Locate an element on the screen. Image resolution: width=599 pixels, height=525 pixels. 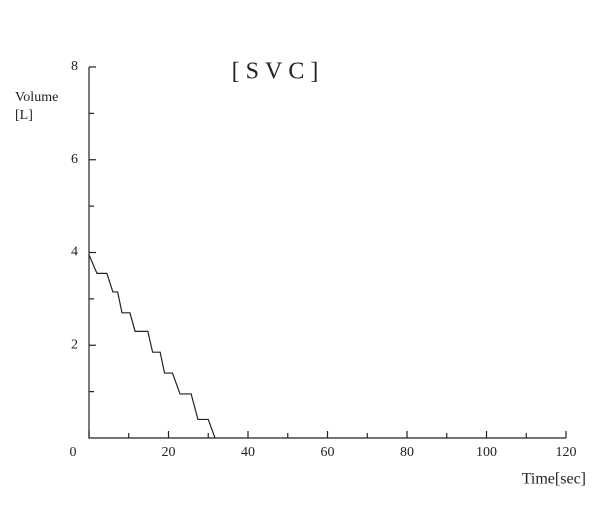
y-tick-label: 2 is located at coordinates (74, 344).